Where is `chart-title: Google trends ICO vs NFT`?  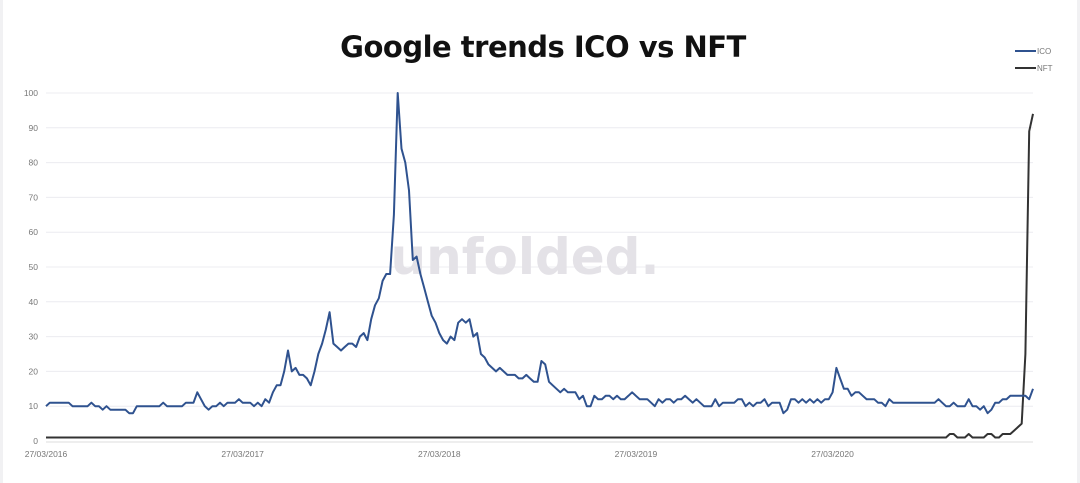 chart-title: Google trends ICO vs NFT is located at coordinates (543, 47).